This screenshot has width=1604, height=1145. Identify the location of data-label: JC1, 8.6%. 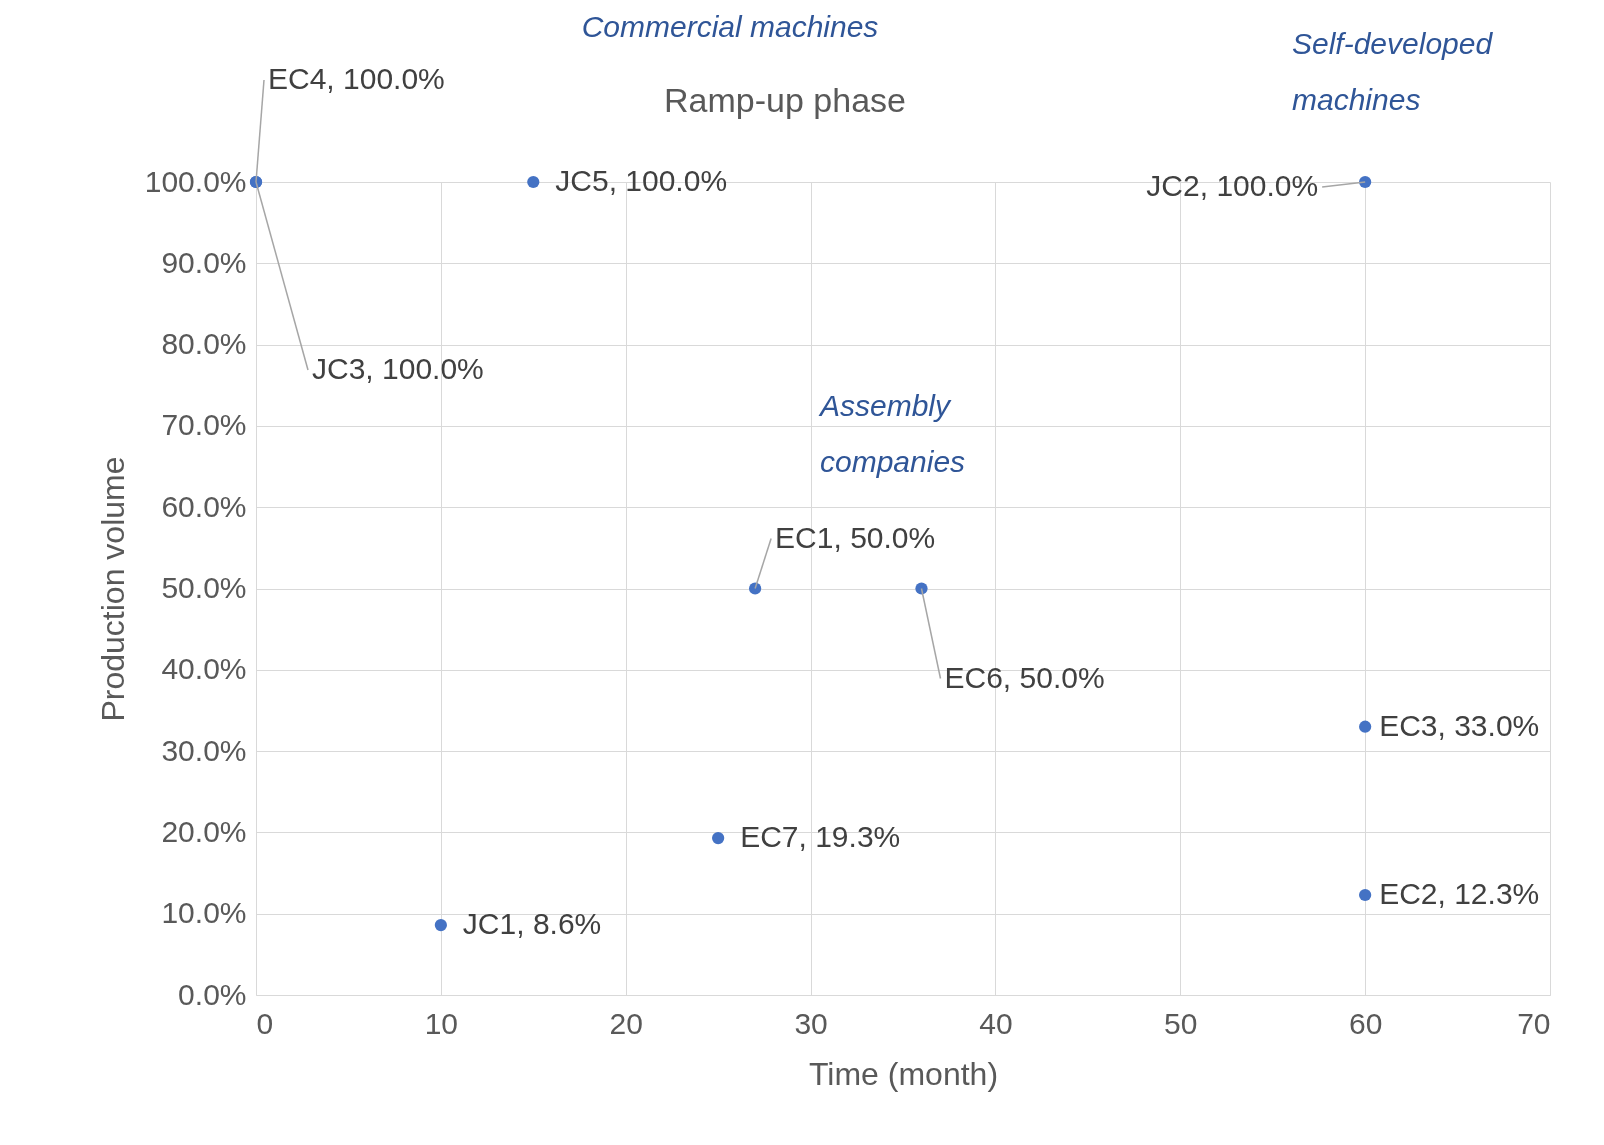
(532, 924).